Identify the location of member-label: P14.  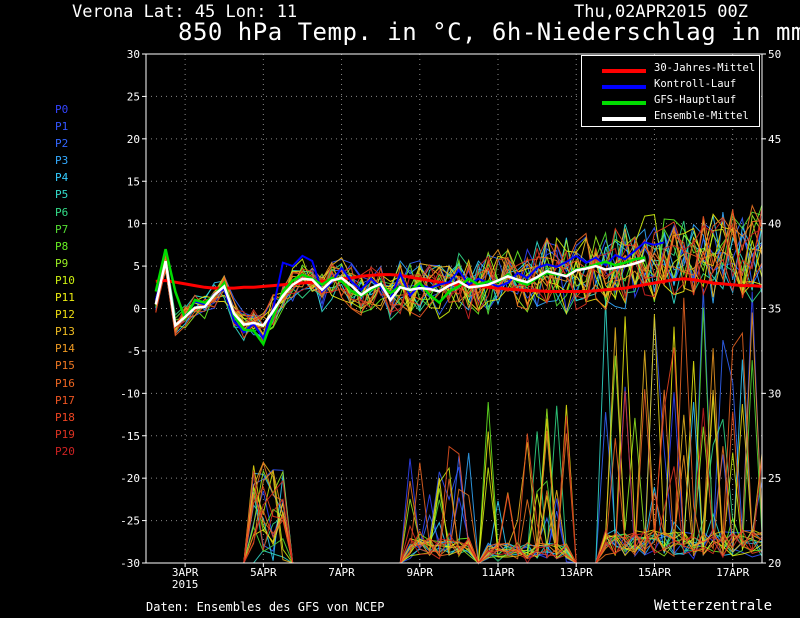
(65, 349).